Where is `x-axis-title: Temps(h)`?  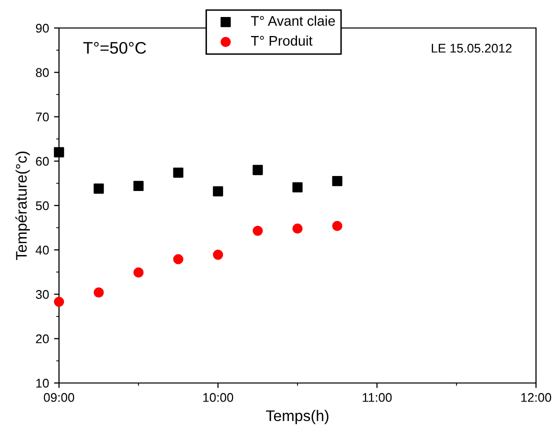
x-axis-title: Temps(h) is located at coordinates (297, 417).